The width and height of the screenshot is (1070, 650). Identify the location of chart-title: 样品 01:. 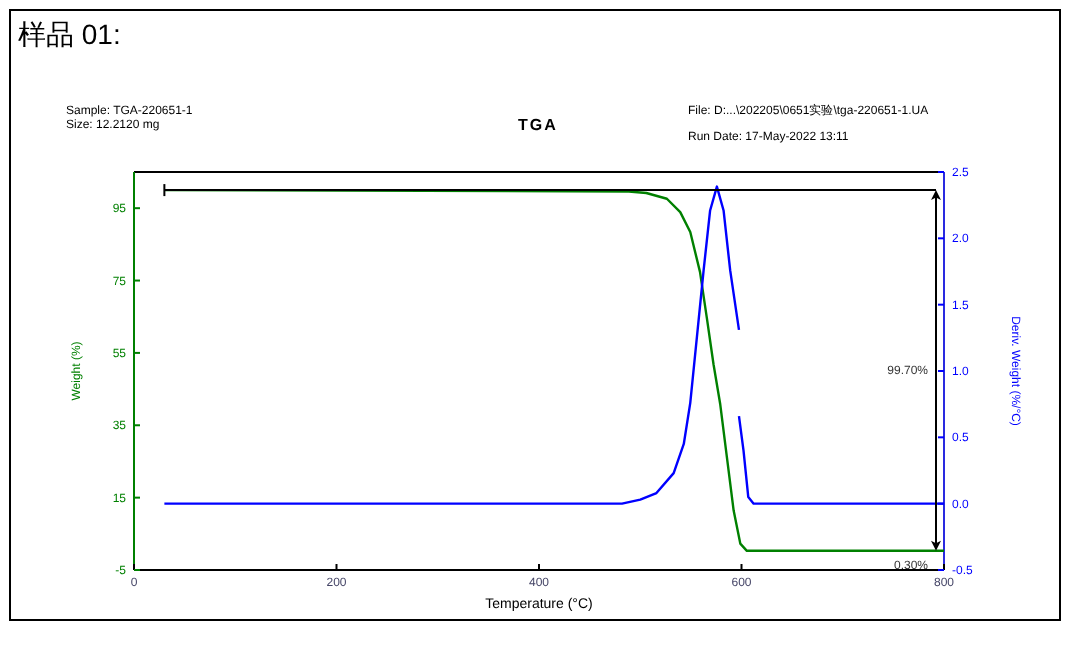
(69, 34).